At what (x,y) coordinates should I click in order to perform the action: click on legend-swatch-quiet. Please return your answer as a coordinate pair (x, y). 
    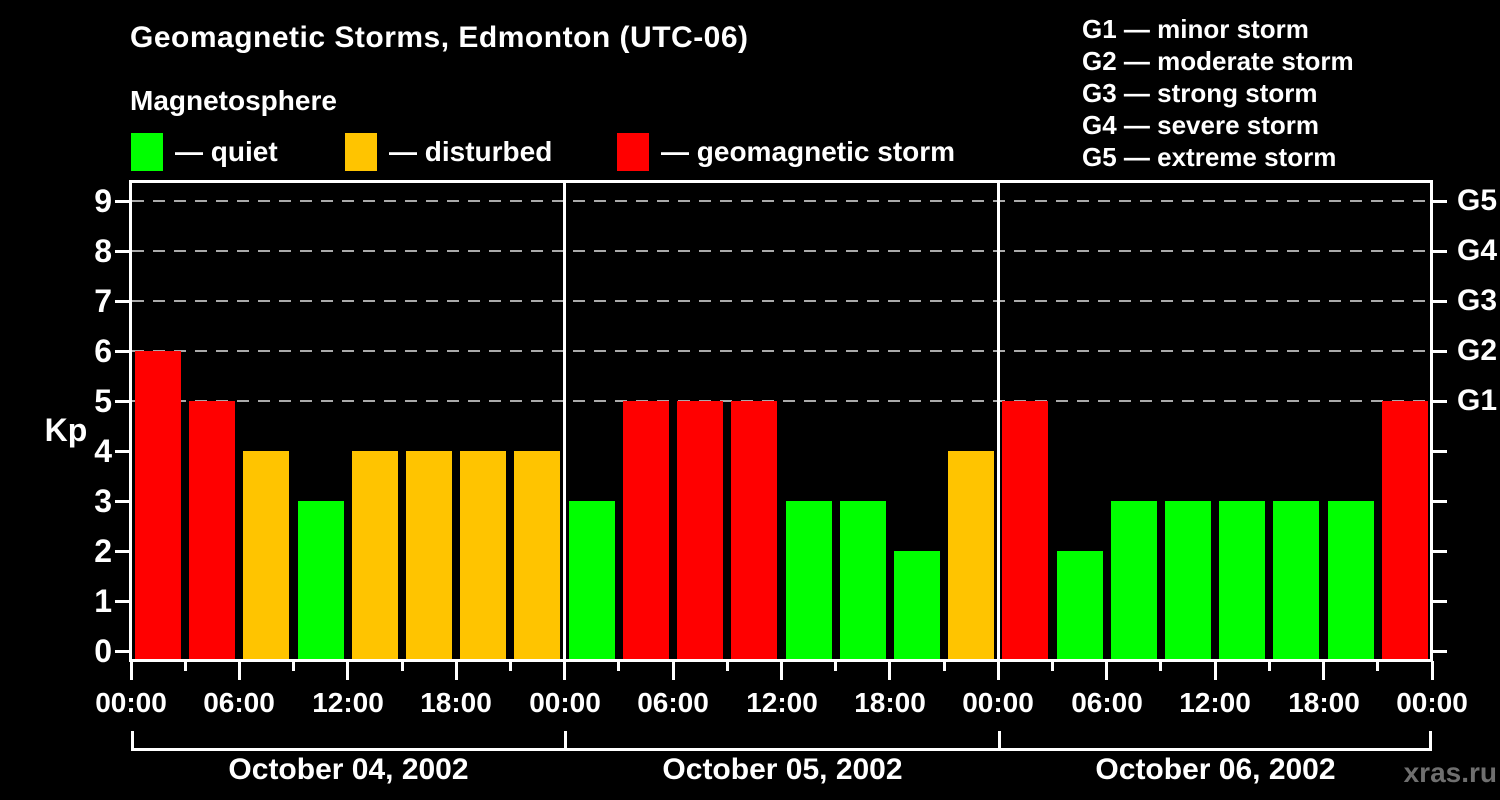
    Looking at the image, I should click on (147, 152).